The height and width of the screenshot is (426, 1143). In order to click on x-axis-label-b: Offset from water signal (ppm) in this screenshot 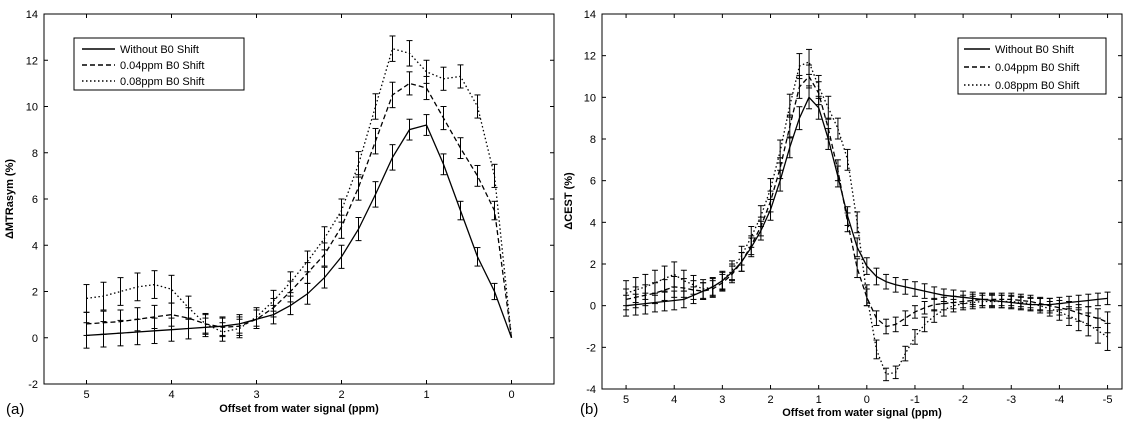, I will do `click(862, 413)`.